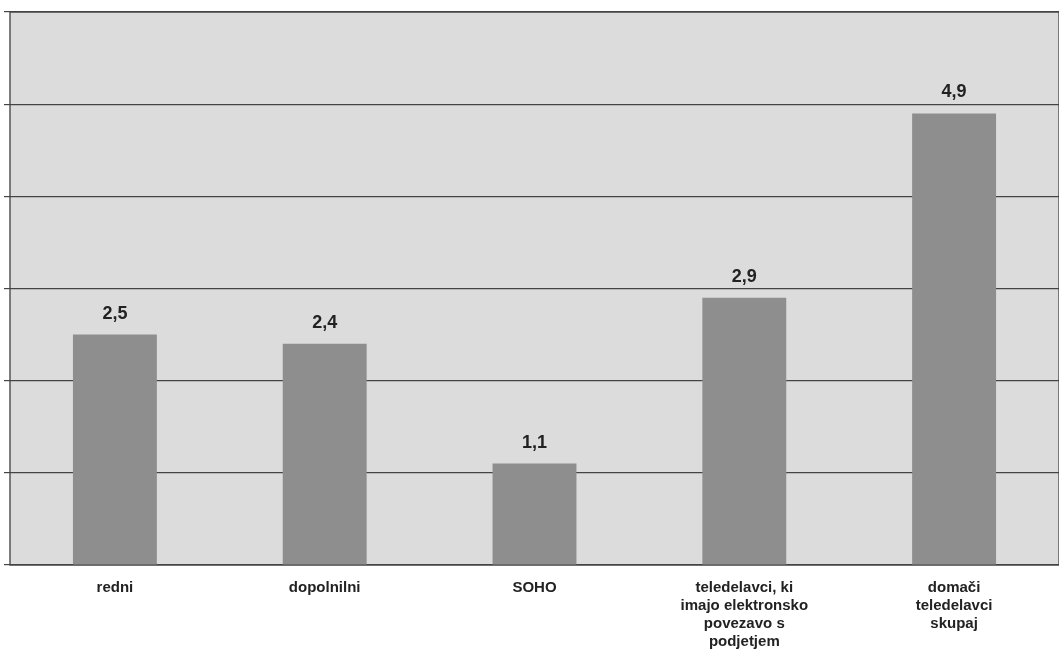  I want to click on x-tick-label: teledelavci, ki imajo elektronsko povezavo s podjetjem, so click(744, 614).